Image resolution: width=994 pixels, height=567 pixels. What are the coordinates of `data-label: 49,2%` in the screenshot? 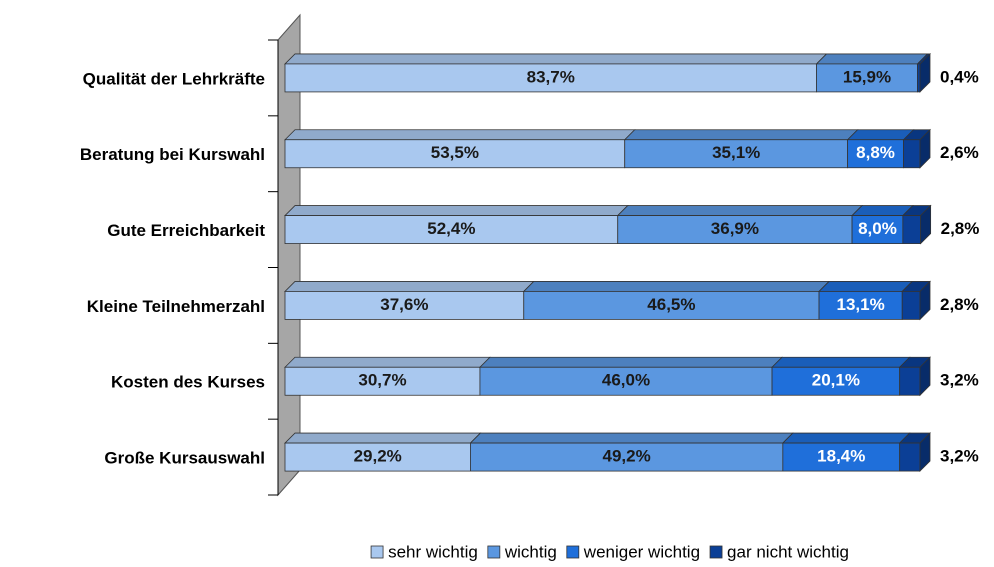 It's located at (627, 456).